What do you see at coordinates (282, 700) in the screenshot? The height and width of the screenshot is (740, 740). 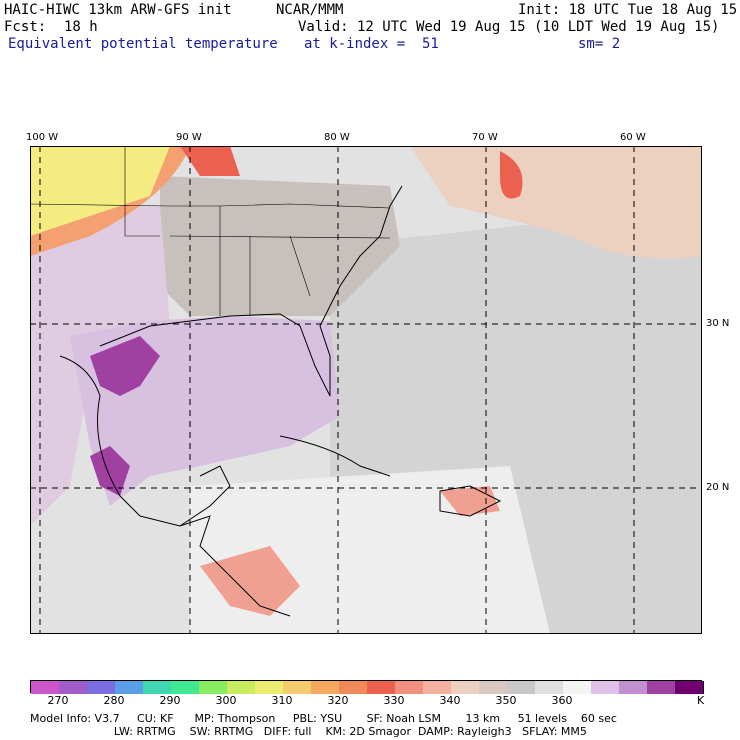 I see `colorbar-tick-label: 310` at bounding box center [282, 700].